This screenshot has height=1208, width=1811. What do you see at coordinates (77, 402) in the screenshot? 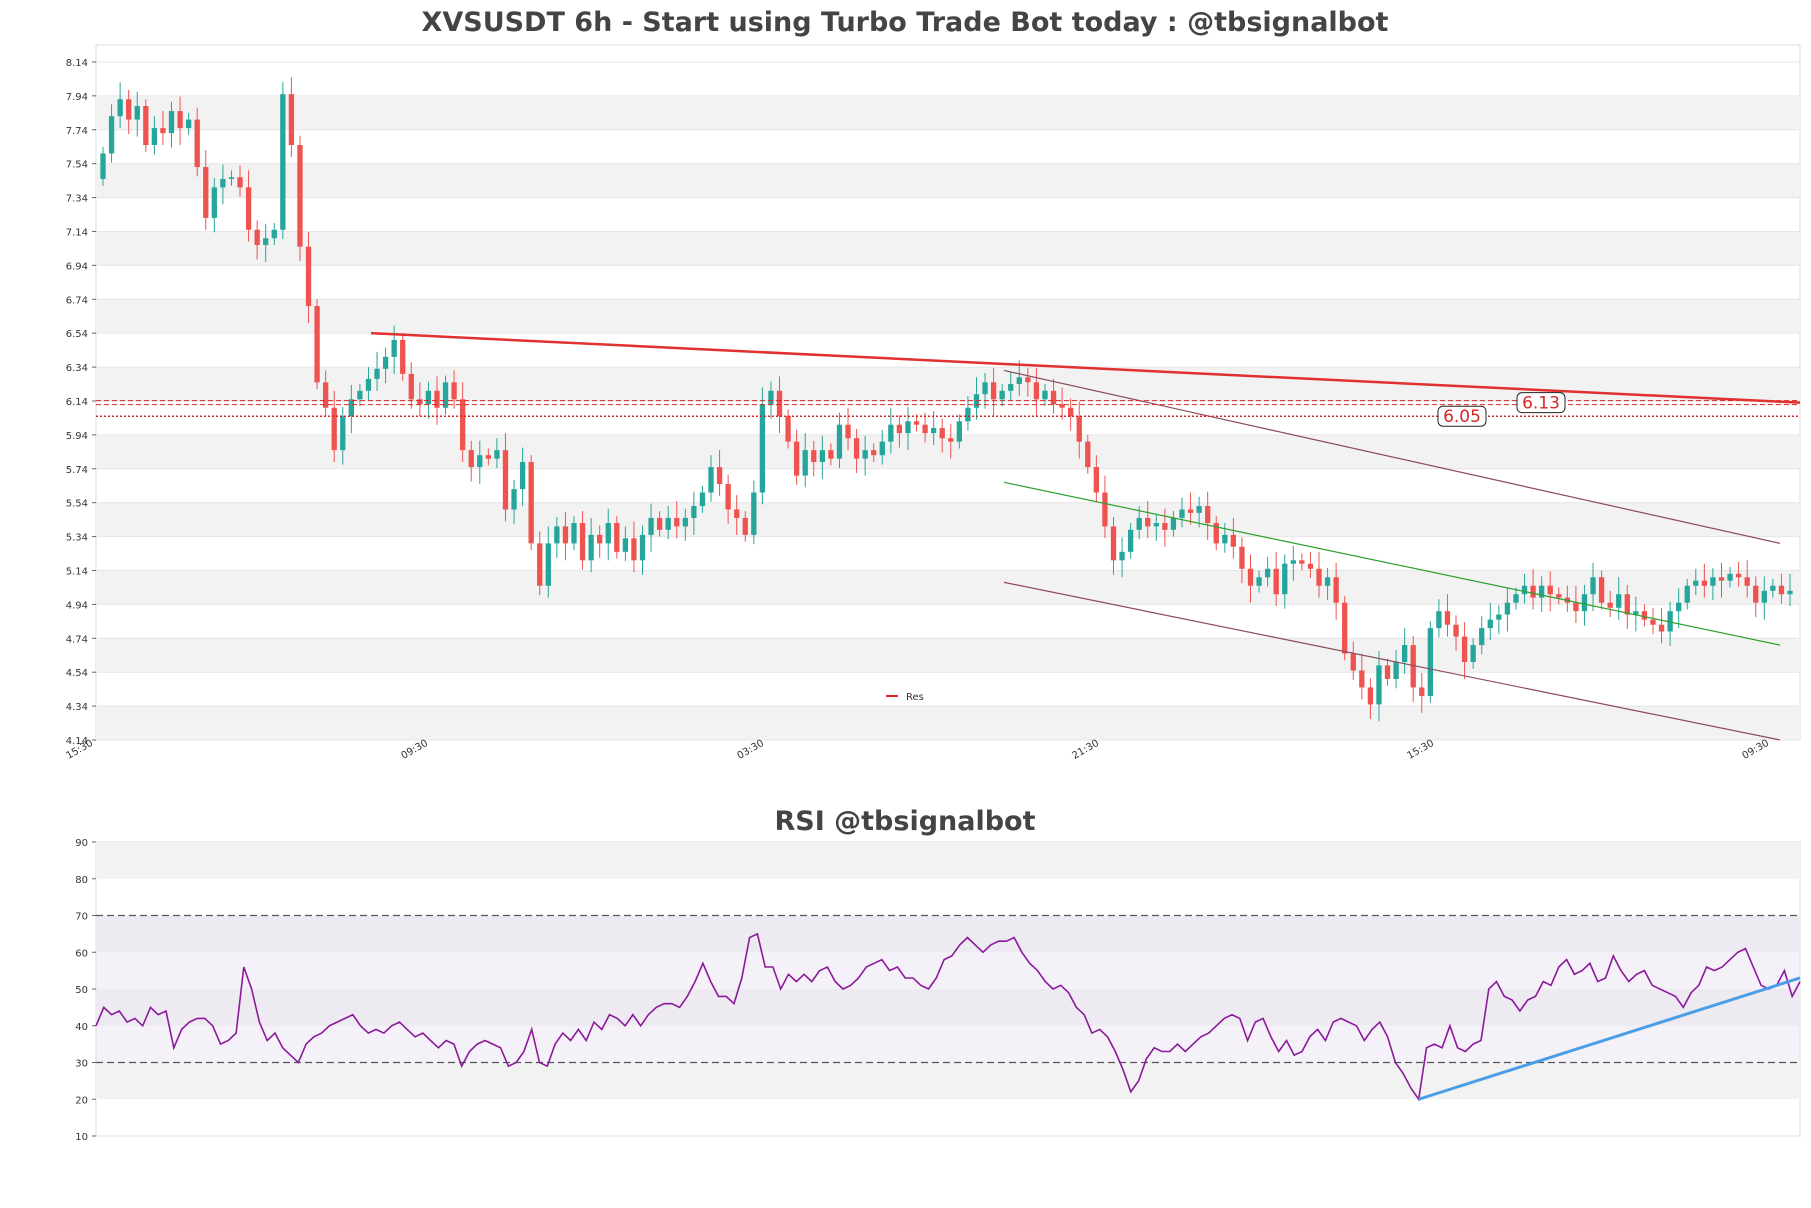
I see `price-y-tick-label: 6.14` at bounding box center [77, 402].